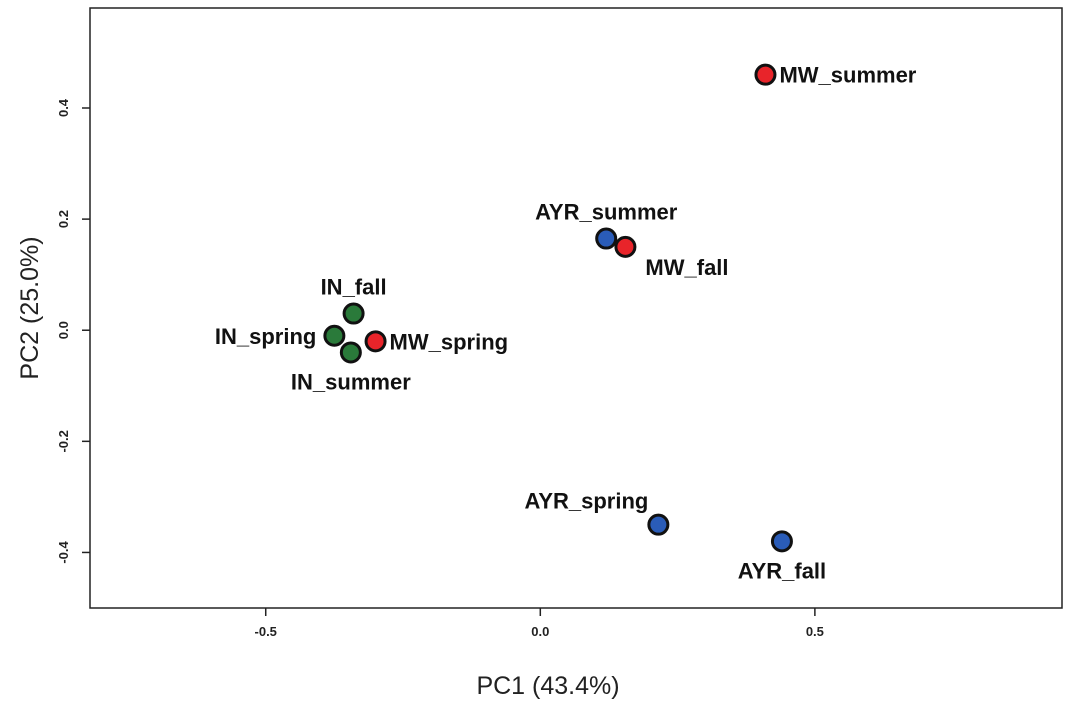 The image size is (1065, 701). I want to click on data-point-in-fall, so click(353, 313).